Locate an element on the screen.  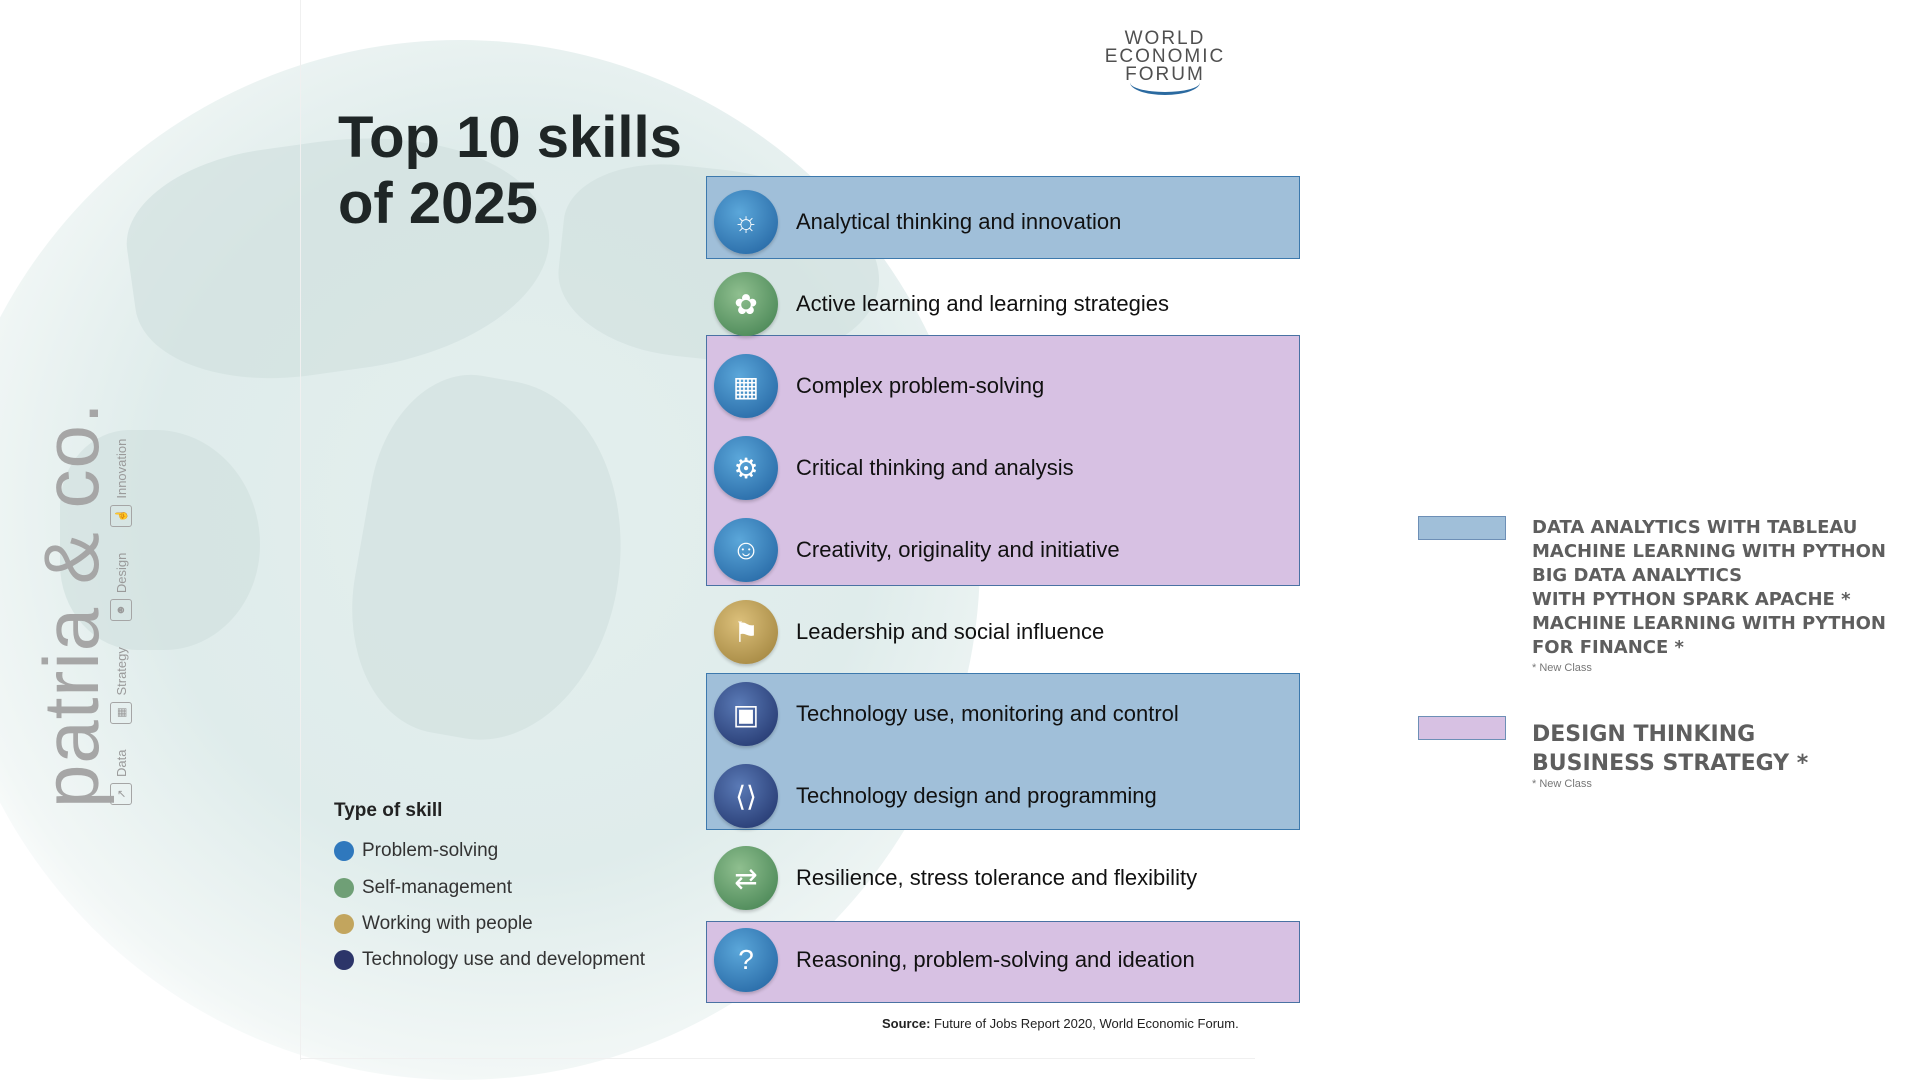
wef-logo: WORLD ECONOMIC FORUM is located at coordinates (1165, 61).